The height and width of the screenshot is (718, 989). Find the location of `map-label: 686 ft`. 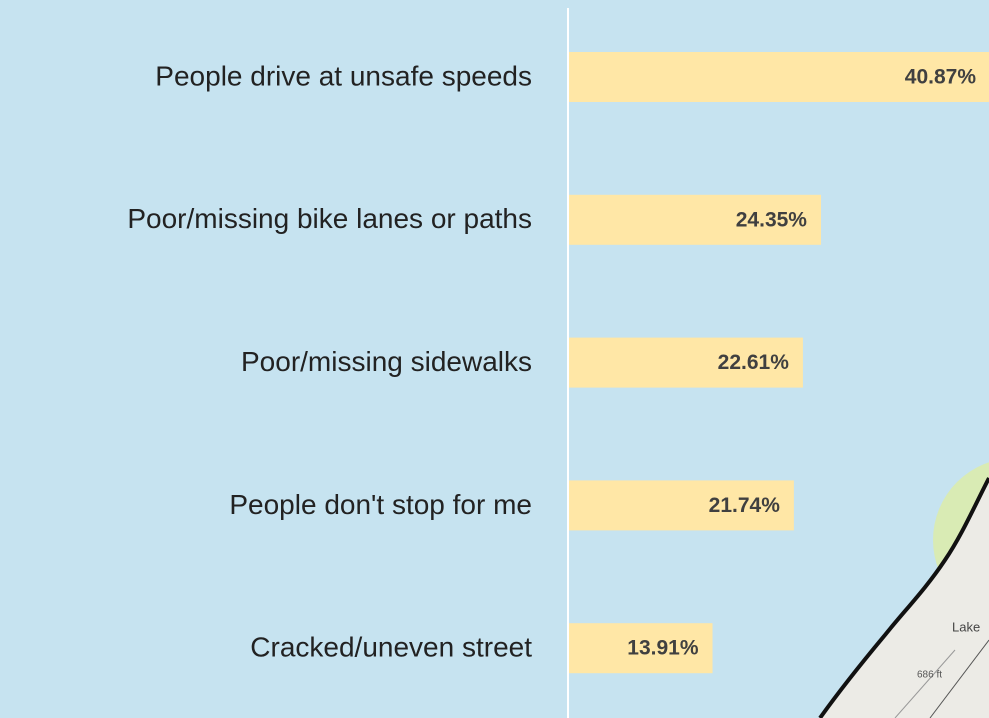

map-label: 686 ft is located at coordinates (929, 675).